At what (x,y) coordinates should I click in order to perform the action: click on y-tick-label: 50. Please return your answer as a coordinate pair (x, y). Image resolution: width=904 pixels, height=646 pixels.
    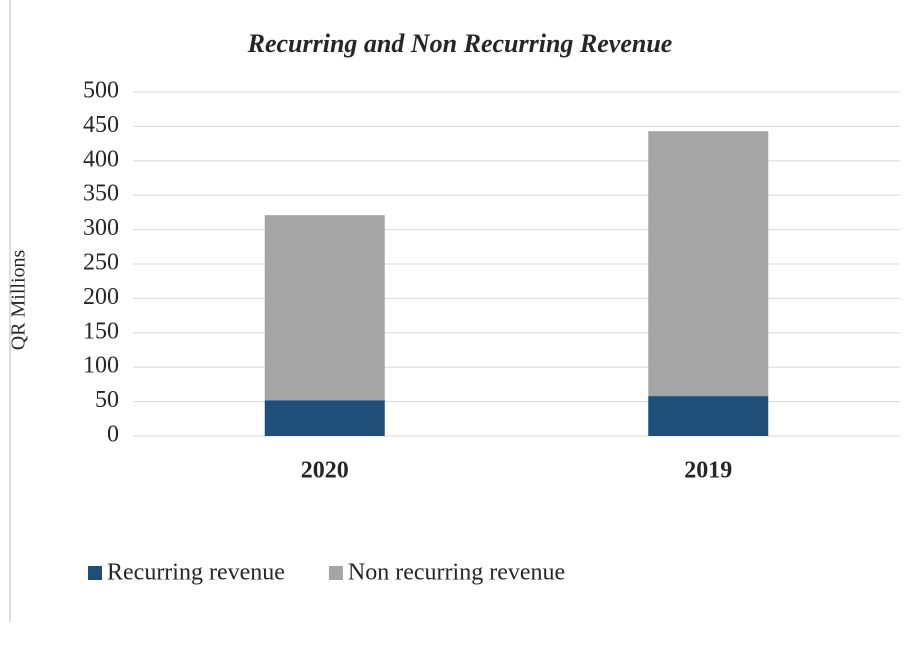
    Looking at the image, I should click on (107, 400).